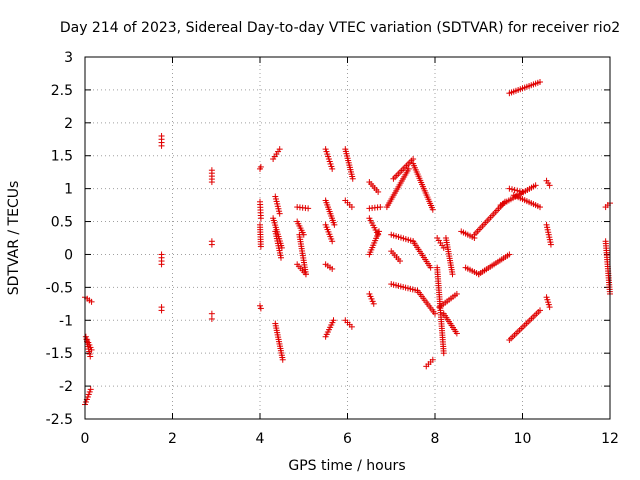 This screenshot has width=640, height=480. I want to click on x-tick-label: 0, so click(85, 439).